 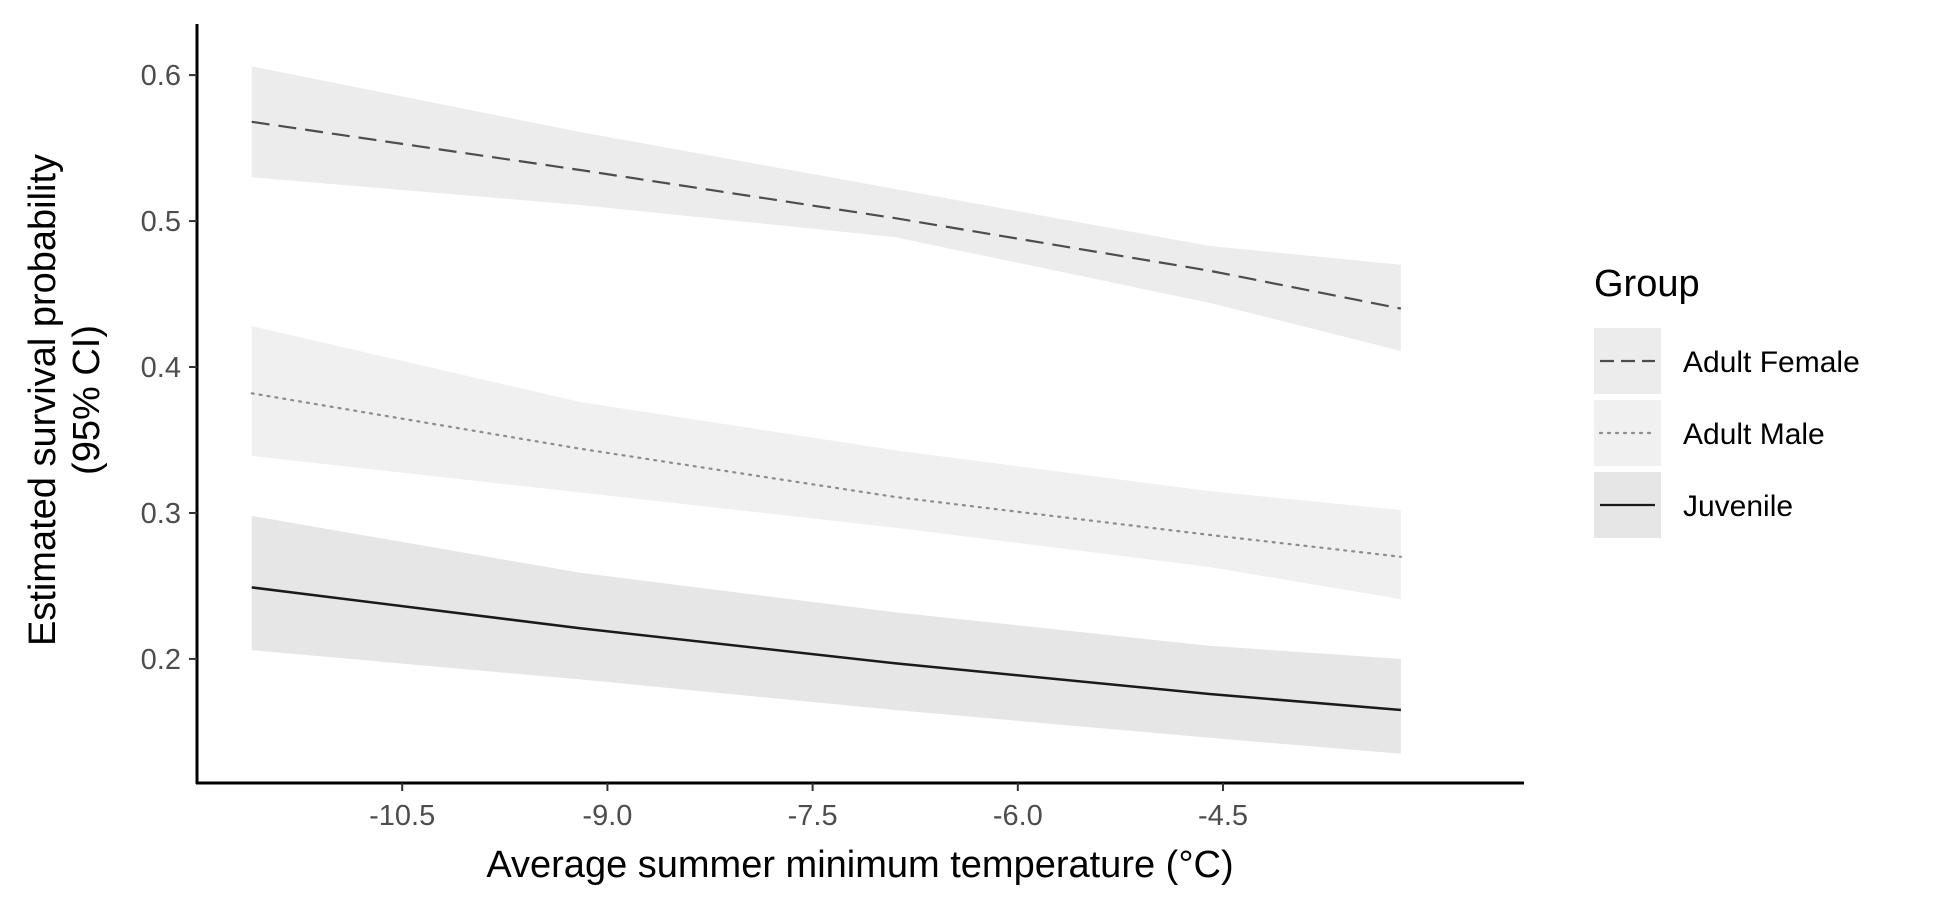 I want to click on line-adult-female, so click(x=826, y=215).